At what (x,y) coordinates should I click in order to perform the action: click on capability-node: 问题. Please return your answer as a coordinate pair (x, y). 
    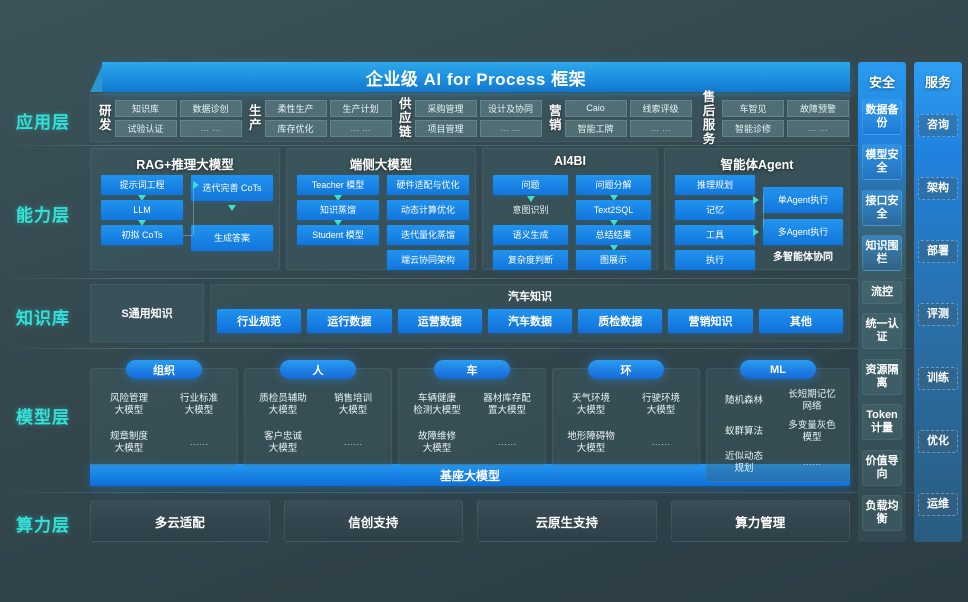
    Looking at the image, I should click on (530, 185).